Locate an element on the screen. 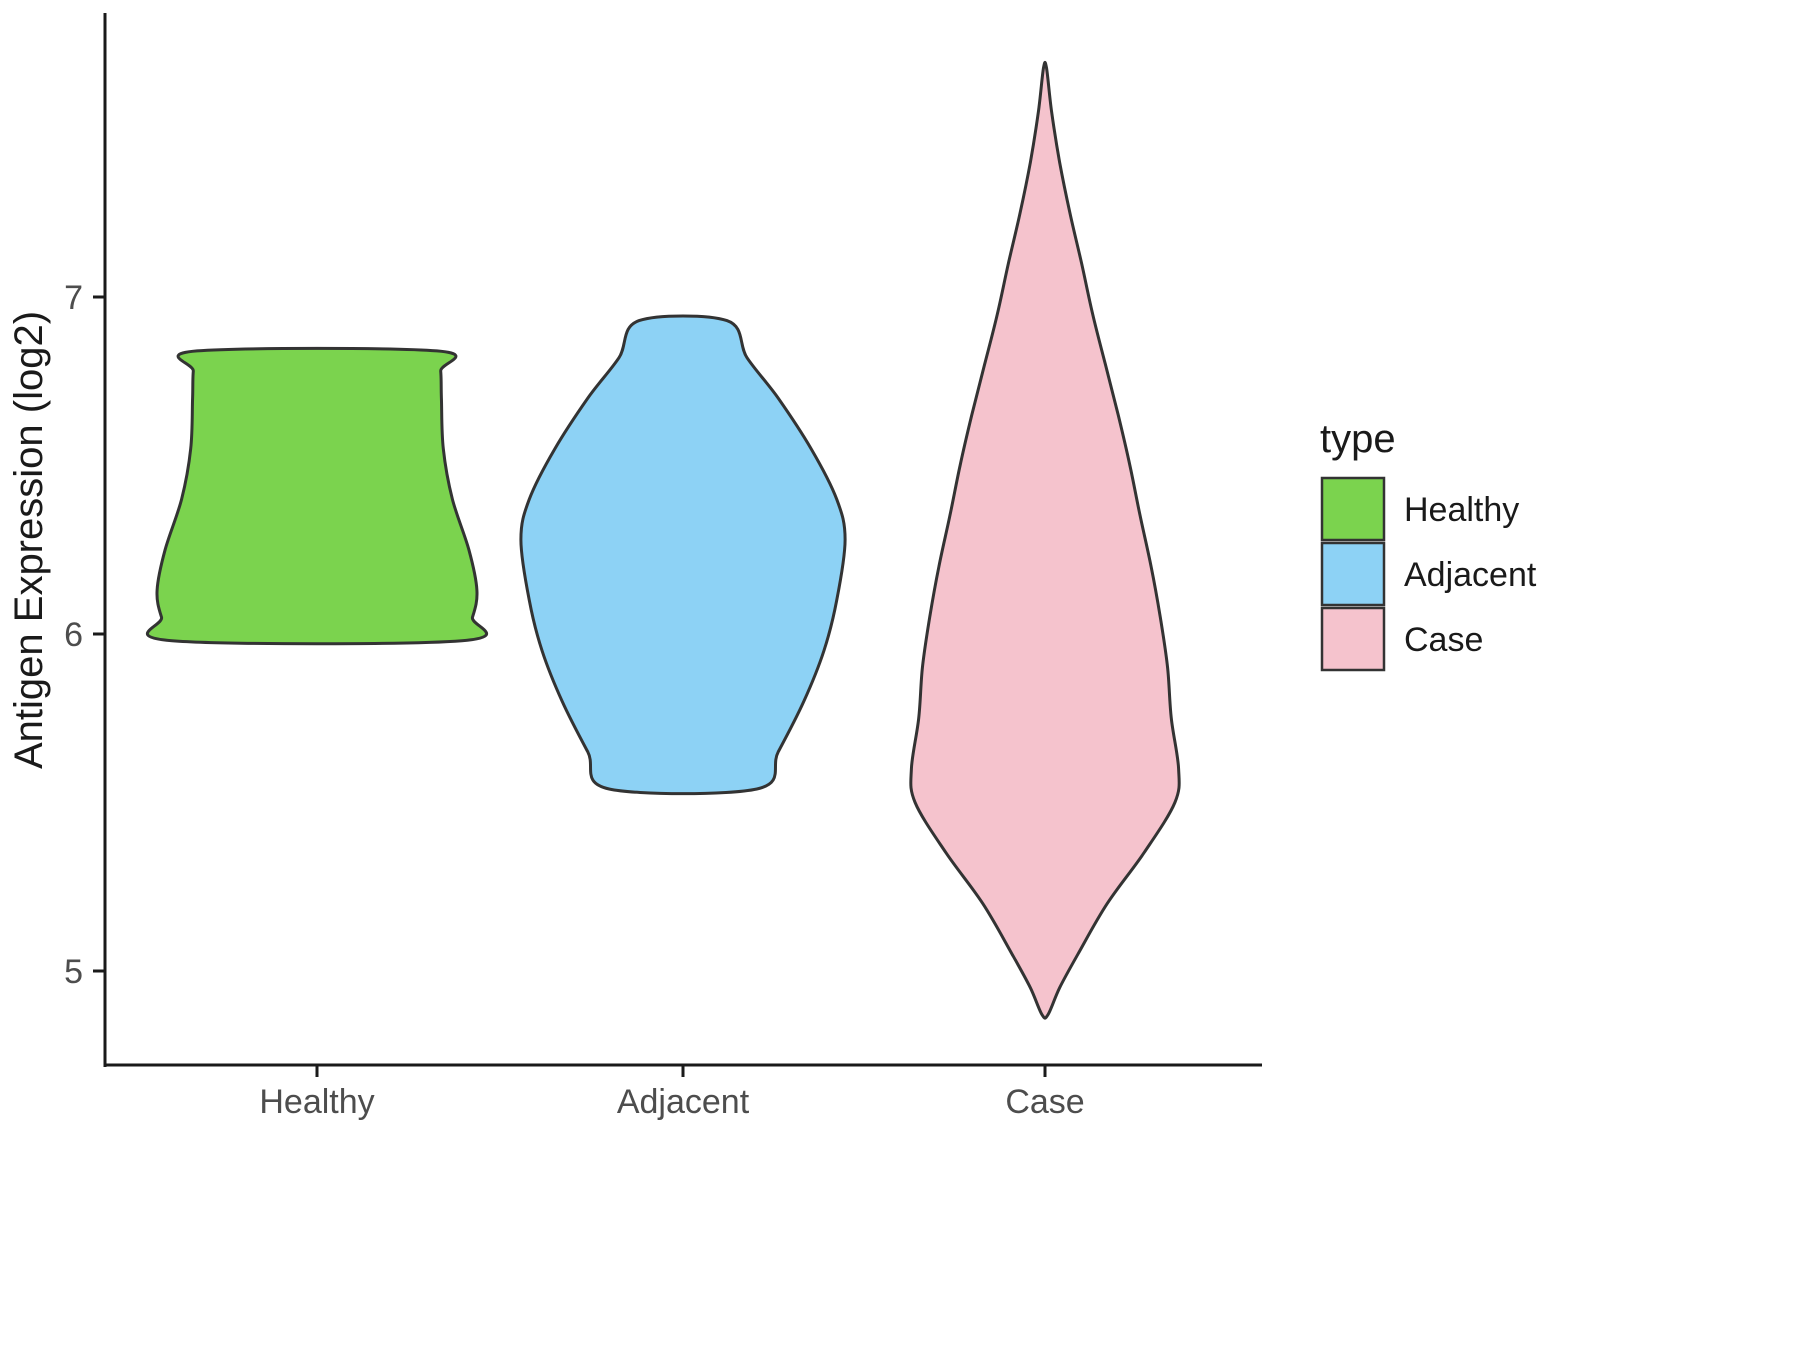 This screenshot has width=1800, height=1355. y-tick-label: 7 is located at coordinates (73, 298).